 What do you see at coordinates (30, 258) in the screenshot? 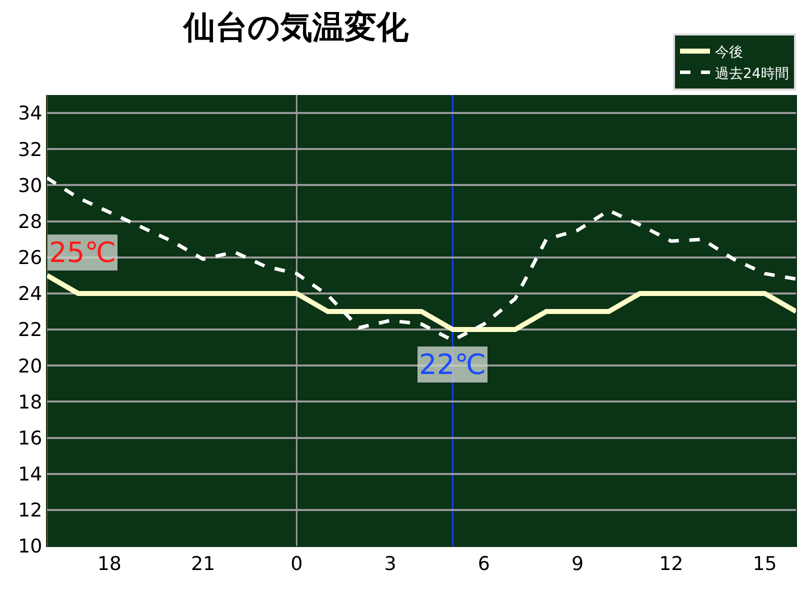
I see `y-tick-label: 26` at bounding box center [30, 258].